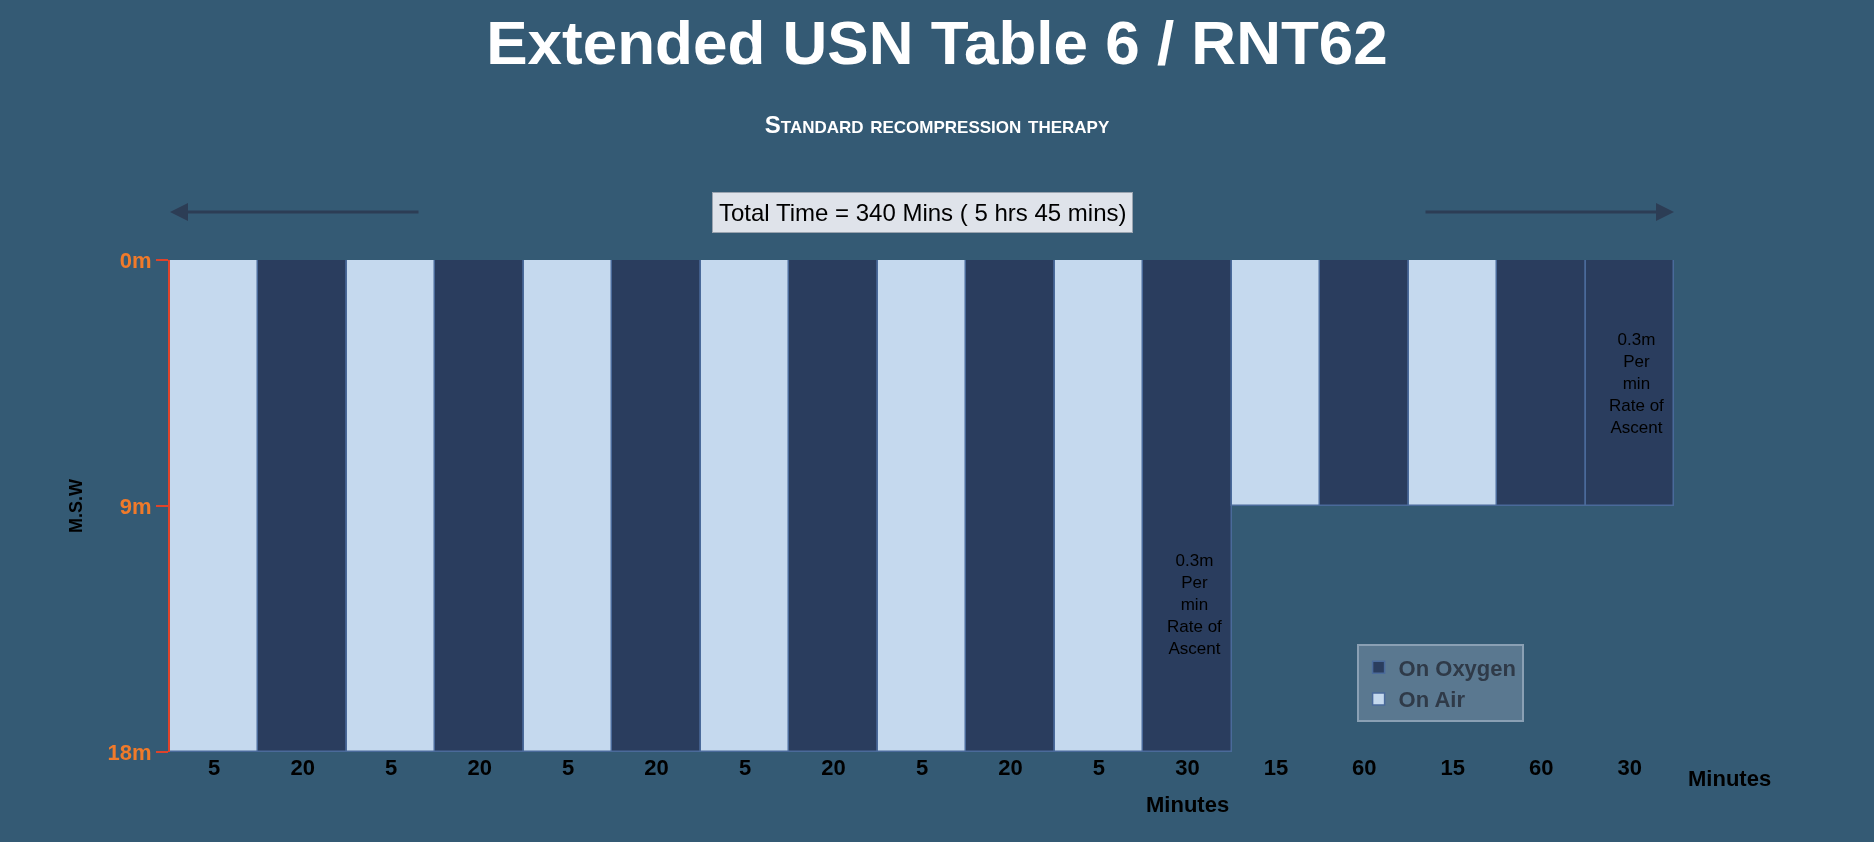 This screenshot has height=842, width=1874. What do you see at coordinates (923, 212) in the screenshot?
I see `text: Total Time = 340 Mins ( 5 hrs 45 mins)` at bounding box center [923, 212].